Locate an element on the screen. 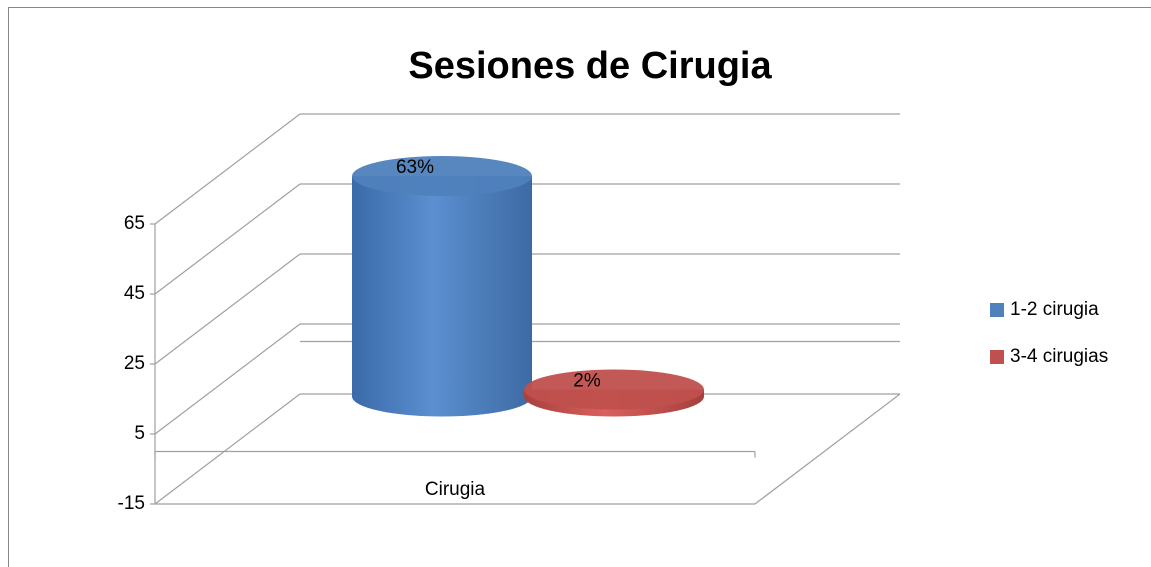 This screenshot has height=567, width=1151. bar is located at coordinates (442, 296).